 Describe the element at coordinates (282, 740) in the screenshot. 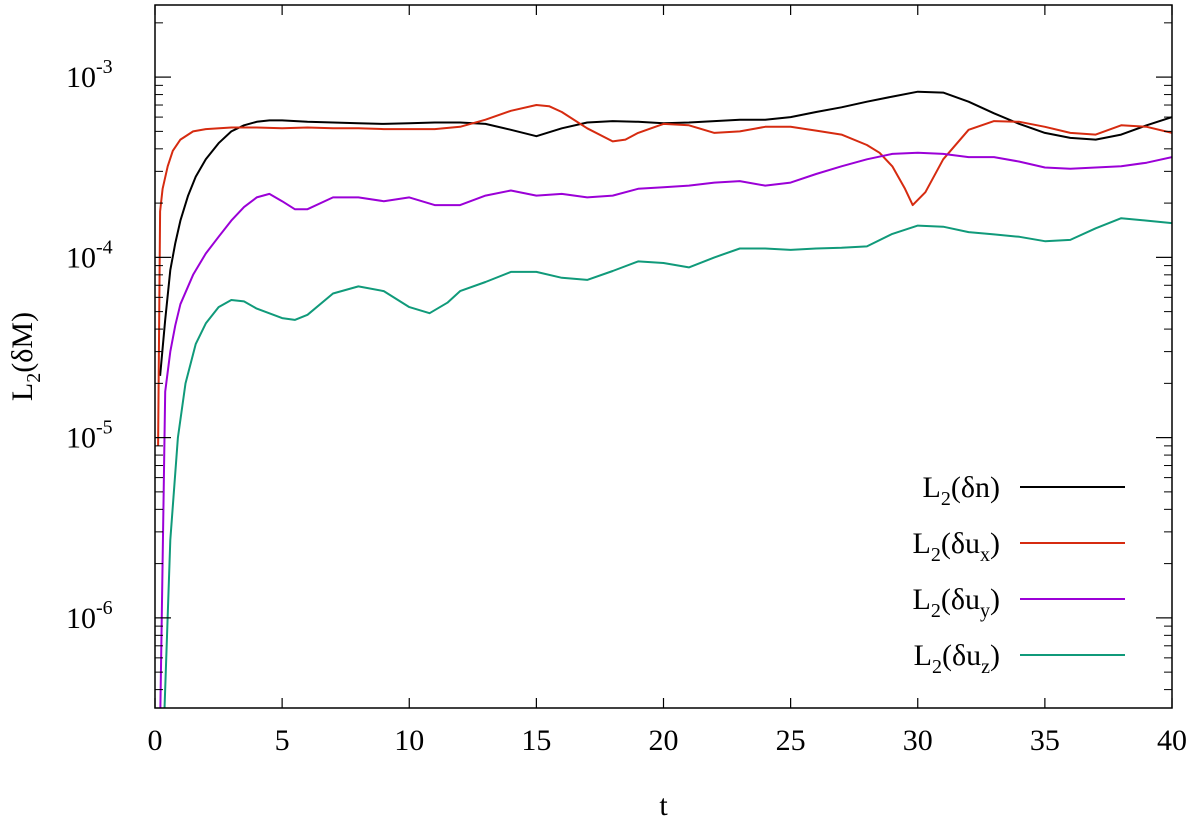

I see `x-tick-label: 5` at that location.